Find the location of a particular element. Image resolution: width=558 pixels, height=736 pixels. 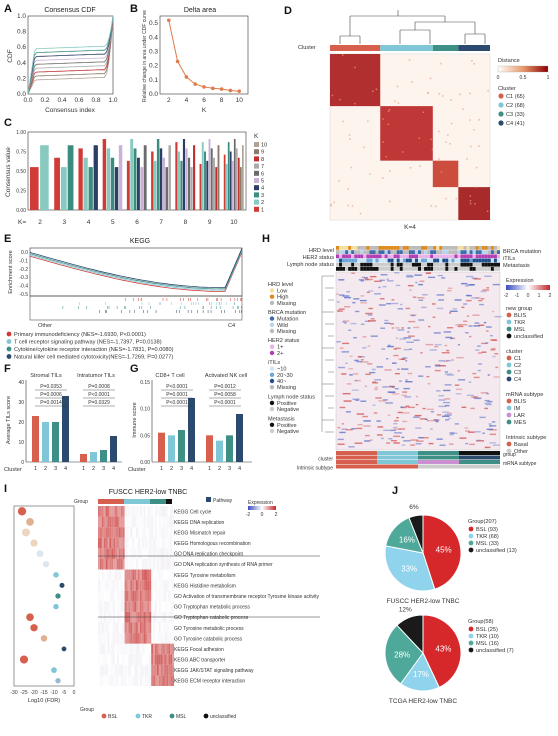

gsea-curve is located at coordinates (136, 268).